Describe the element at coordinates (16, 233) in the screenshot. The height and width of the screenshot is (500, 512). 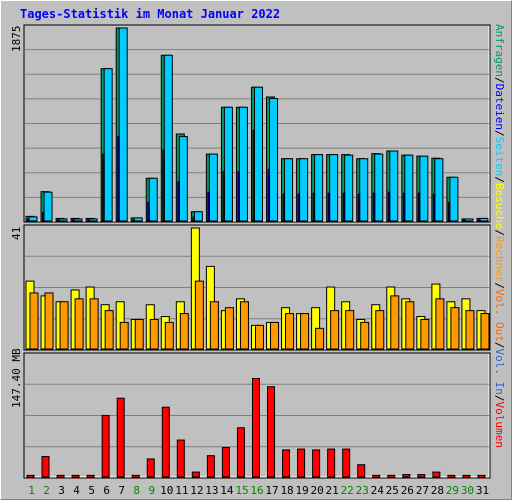
I see `visits-ymax-label: 41` at that location.